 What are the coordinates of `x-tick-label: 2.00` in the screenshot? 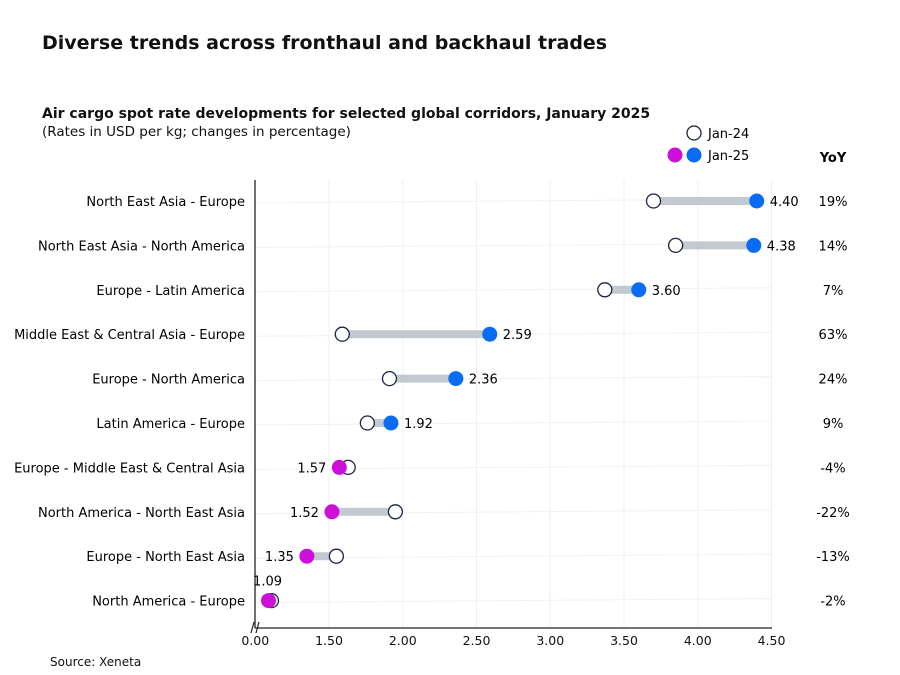 It's located at (403, 640).